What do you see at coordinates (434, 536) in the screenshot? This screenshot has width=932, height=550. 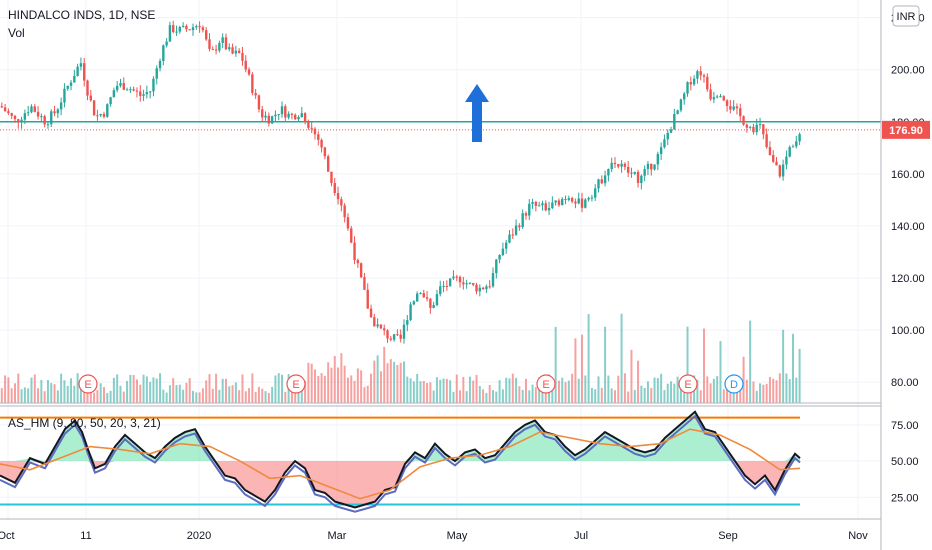 I see `time-axis: Oct 11 2020 Mar May Jul Sep Nov` at bounding box center [434, 536].